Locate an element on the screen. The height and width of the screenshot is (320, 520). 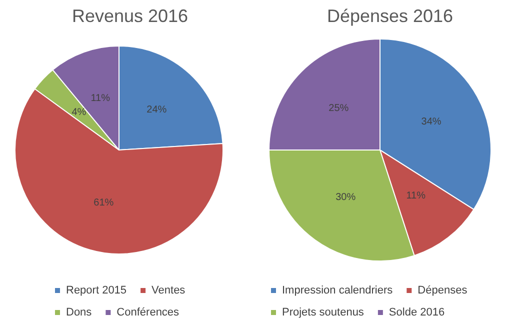
data-label: 25% is located at coordinates (338, 108).